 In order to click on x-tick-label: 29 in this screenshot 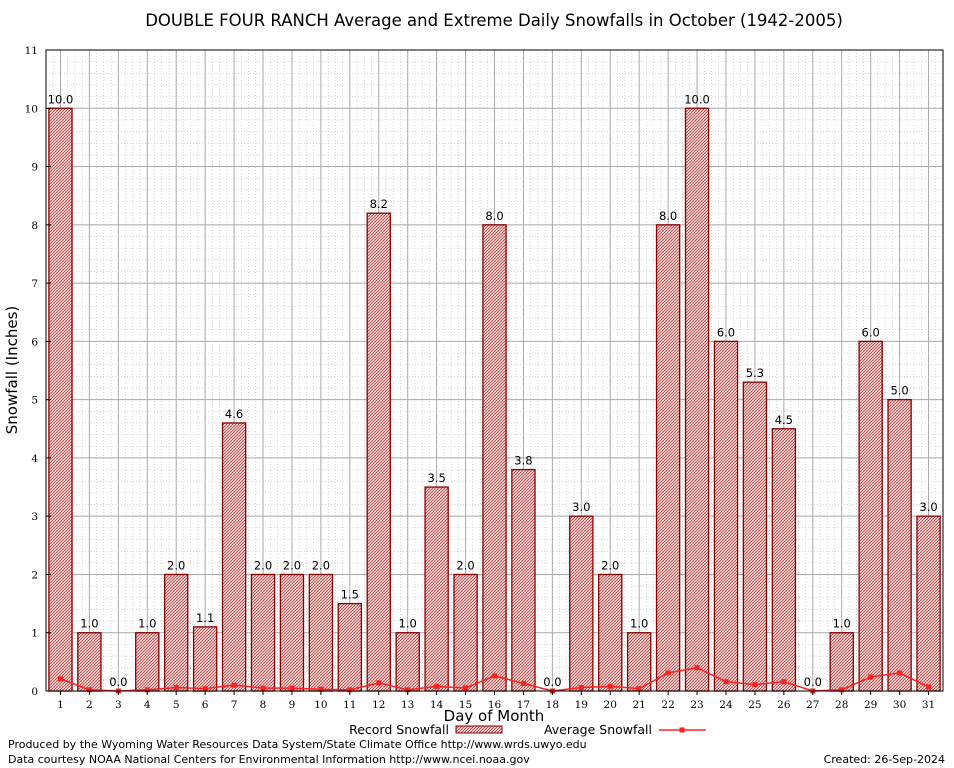, I will do `click(870, 705)`.